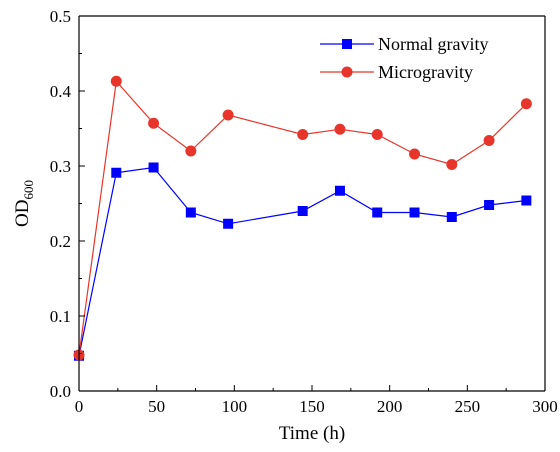 The height and width of the screenshot is (452, 560). Describe the element at coordinates (433, 44) in the screenshot. I see `legend-label: Normal gravity` at that location.